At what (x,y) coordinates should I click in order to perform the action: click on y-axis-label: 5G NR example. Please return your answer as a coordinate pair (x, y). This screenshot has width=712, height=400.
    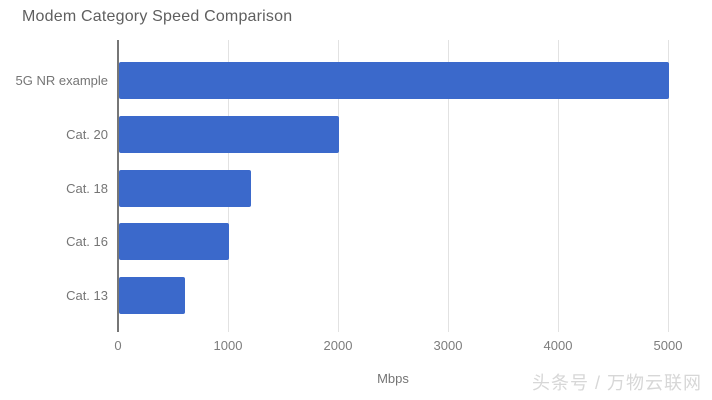
    Looking at the image, I should click on (61, 80).